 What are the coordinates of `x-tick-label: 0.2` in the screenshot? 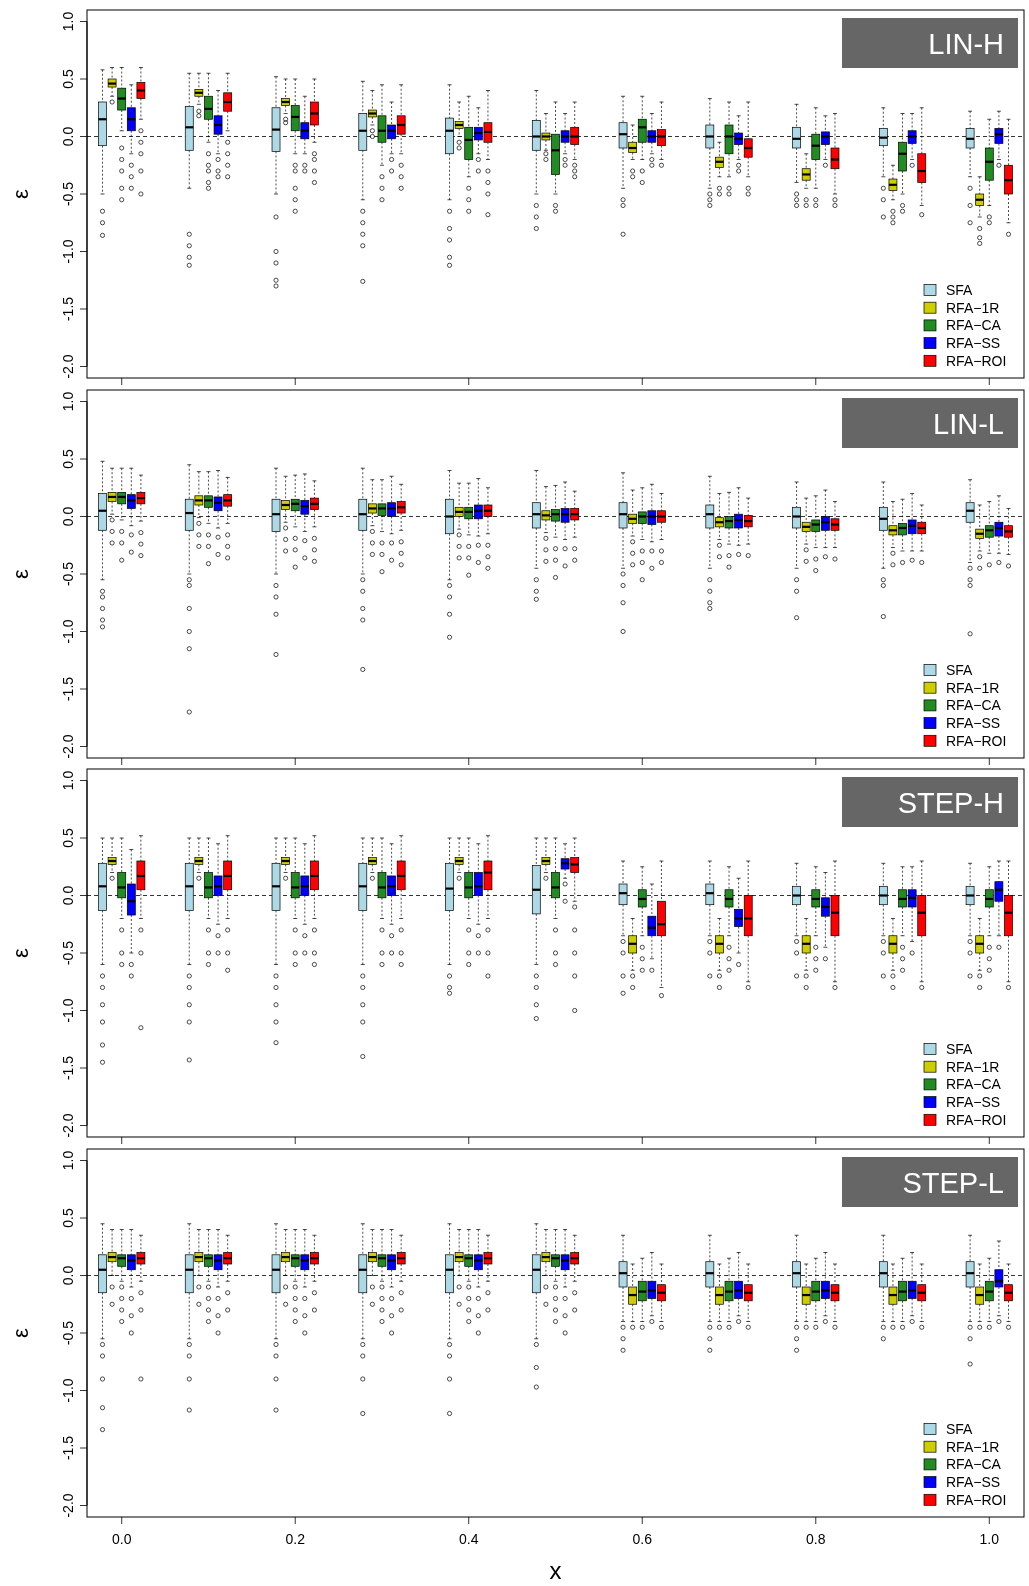 It's located at (295, 1539).